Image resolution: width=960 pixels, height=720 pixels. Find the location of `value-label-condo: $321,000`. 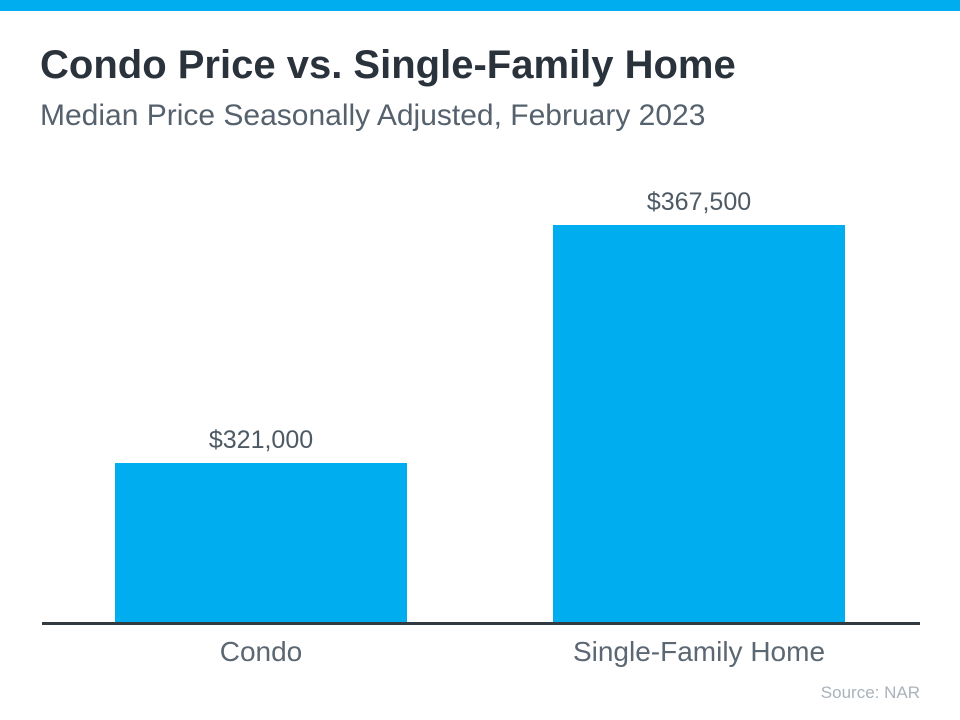

value-label-condo: $321,000 is located at coordinates (261, 440).